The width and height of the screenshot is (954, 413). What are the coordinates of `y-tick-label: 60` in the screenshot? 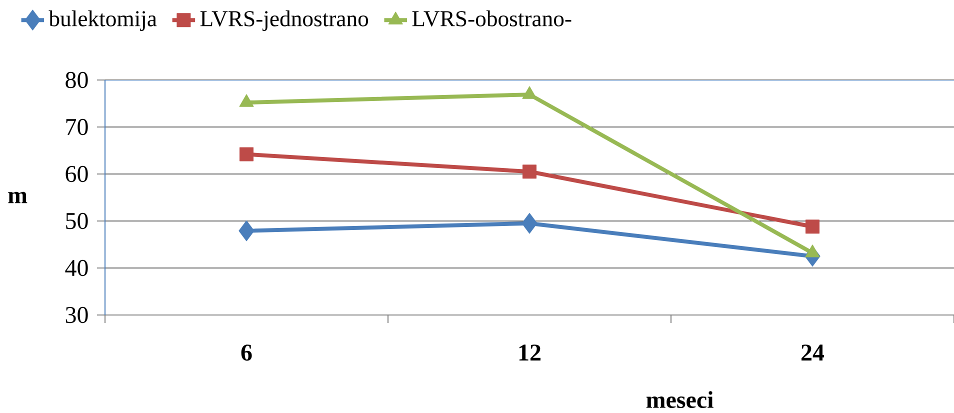 It's located at (77, 174).